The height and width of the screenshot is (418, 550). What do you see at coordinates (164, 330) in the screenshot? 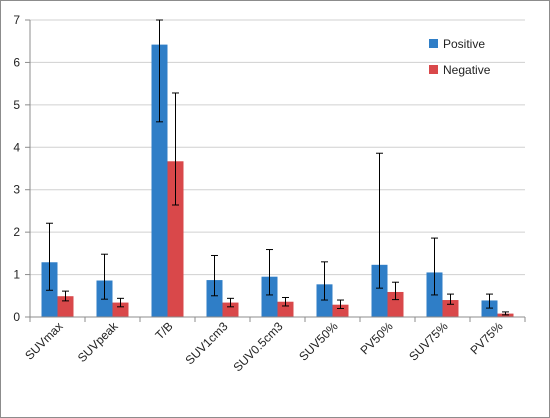
I see `x-tick-label: T/B` at bounding box center [164, 330].